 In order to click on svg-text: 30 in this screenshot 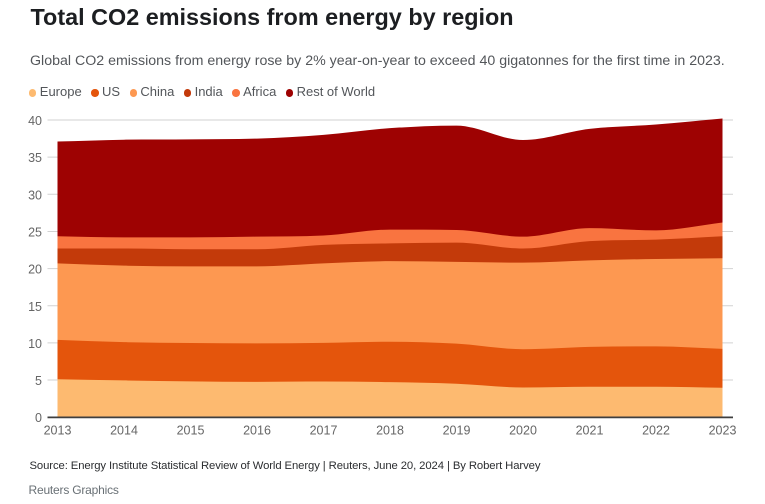, I will do `click(35, 195)`.